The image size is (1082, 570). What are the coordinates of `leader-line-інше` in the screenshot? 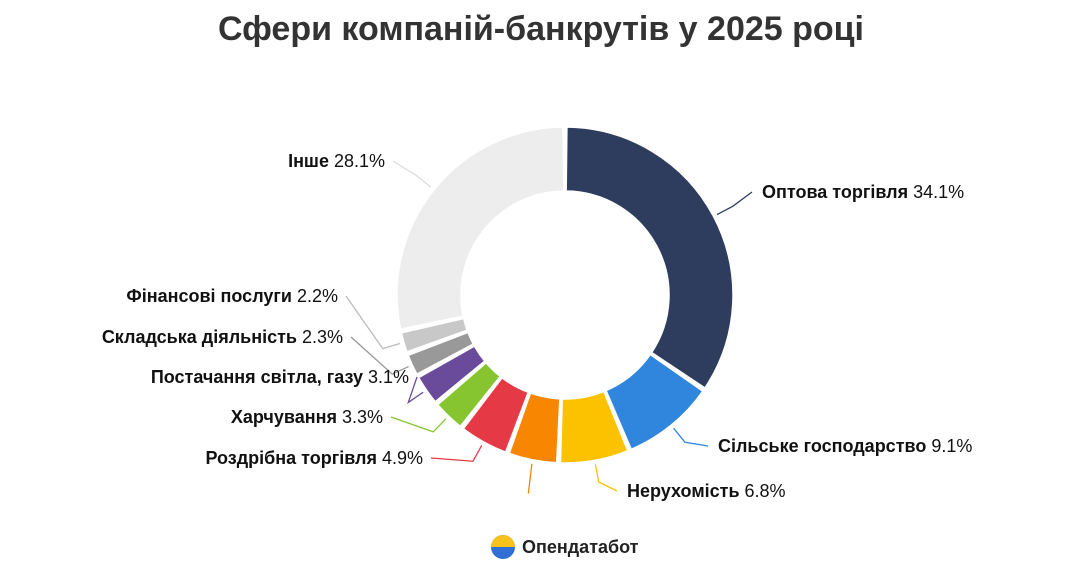 It's located at (412, 174).